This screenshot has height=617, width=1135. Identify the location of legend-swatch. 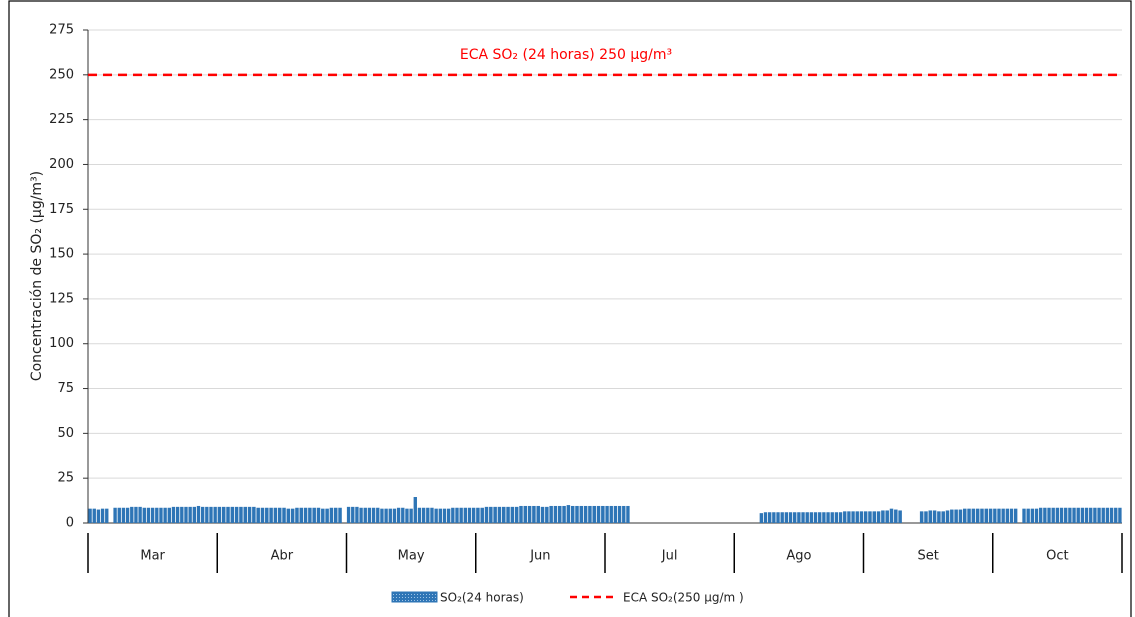
(414, 597).